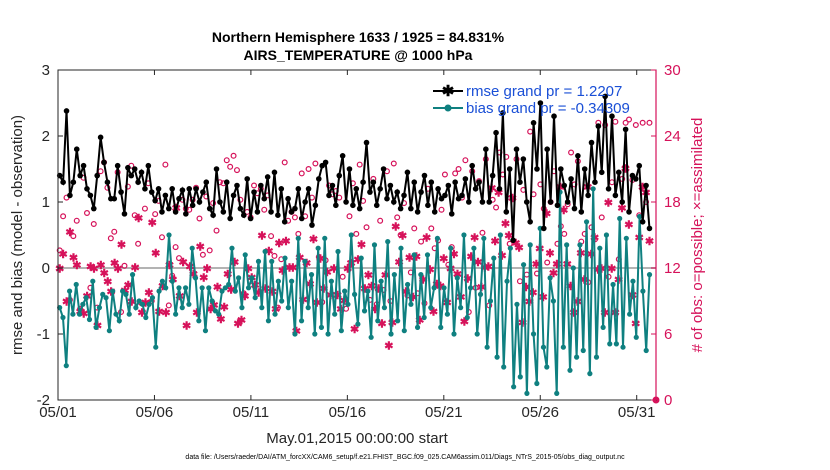  Describe the element at coordinates (672, 202) in the screenshot. I see `y-tick-label-right: 18` at that location.